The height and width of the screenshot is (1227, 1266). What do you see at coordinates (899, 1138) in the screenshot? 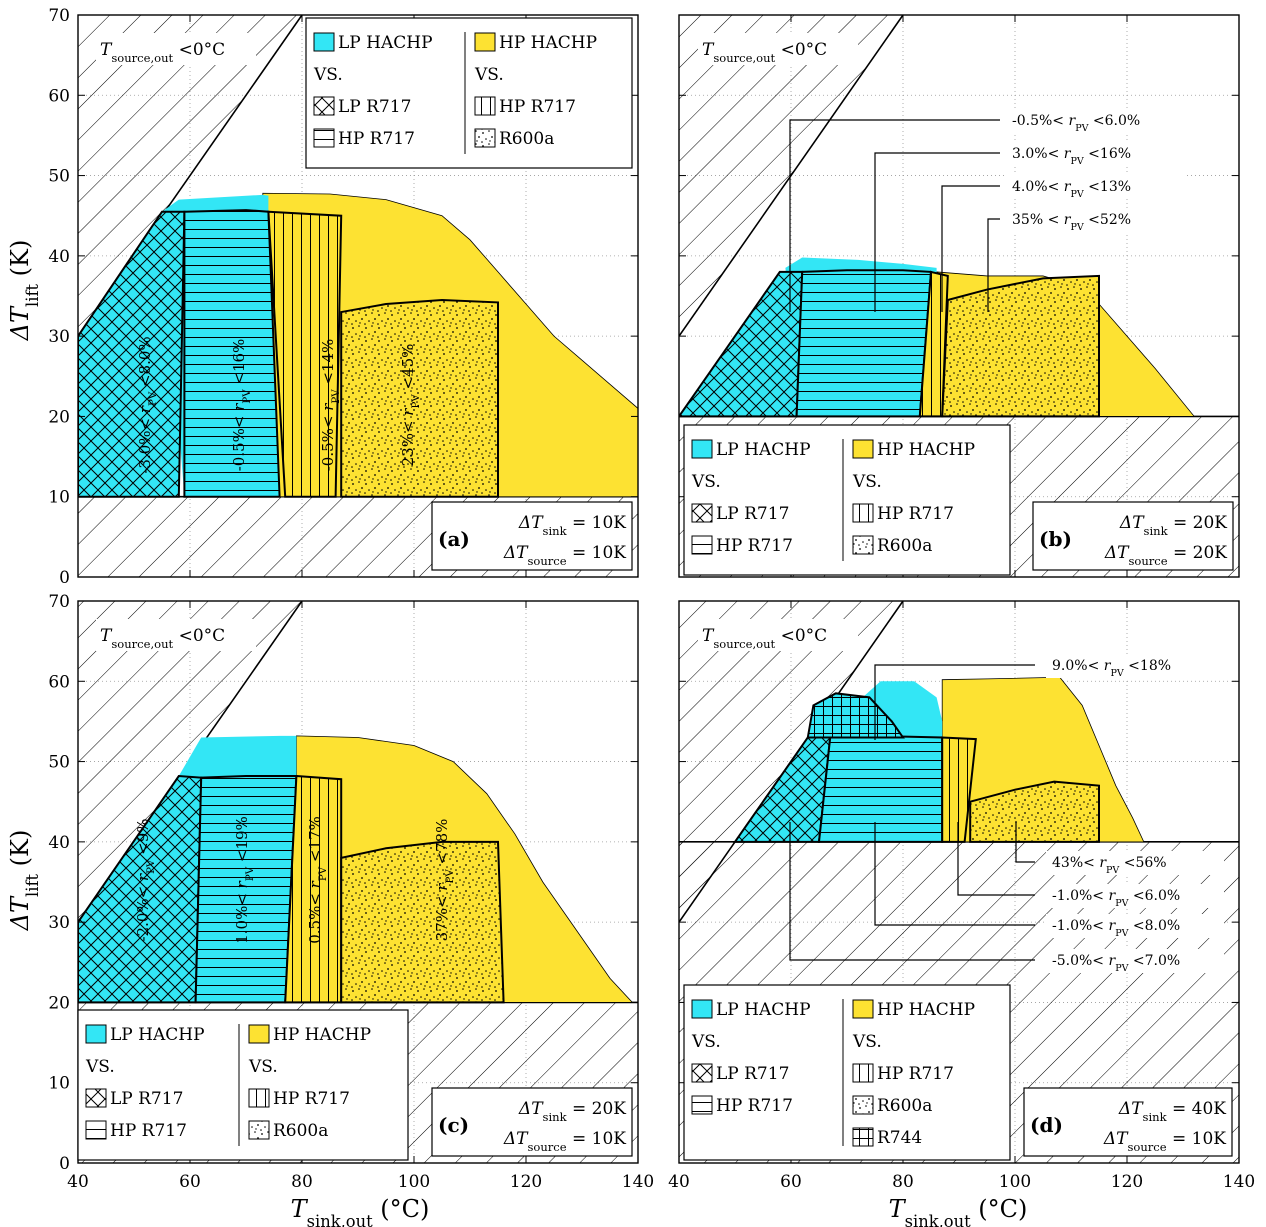
I see `legend-r744: R744` at bounding box center [899, 1138].